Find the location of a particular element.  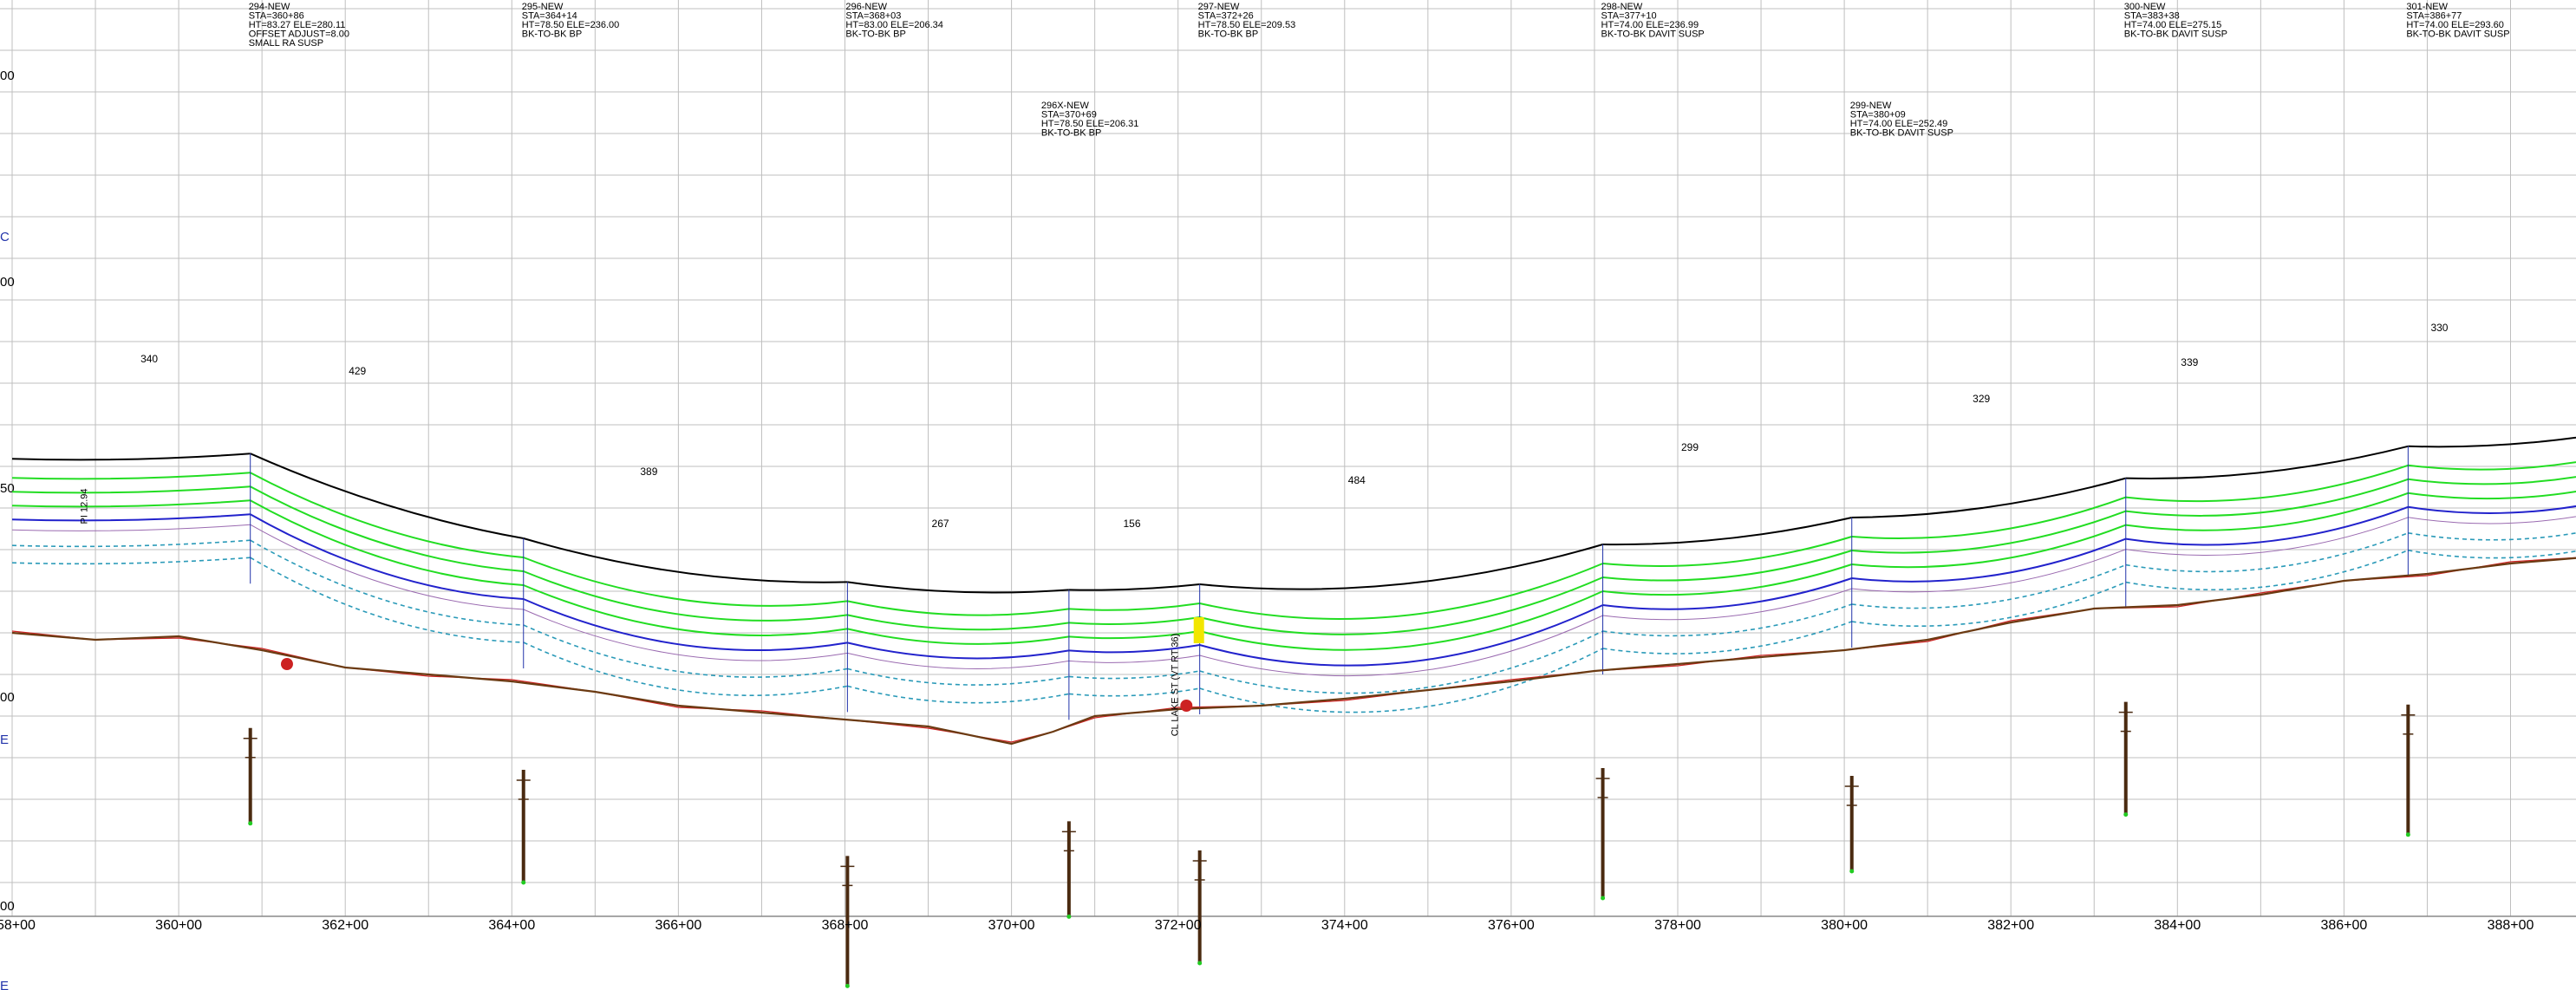

structure-label-line: STA=377+10 is located at coordinates (1629, 17).